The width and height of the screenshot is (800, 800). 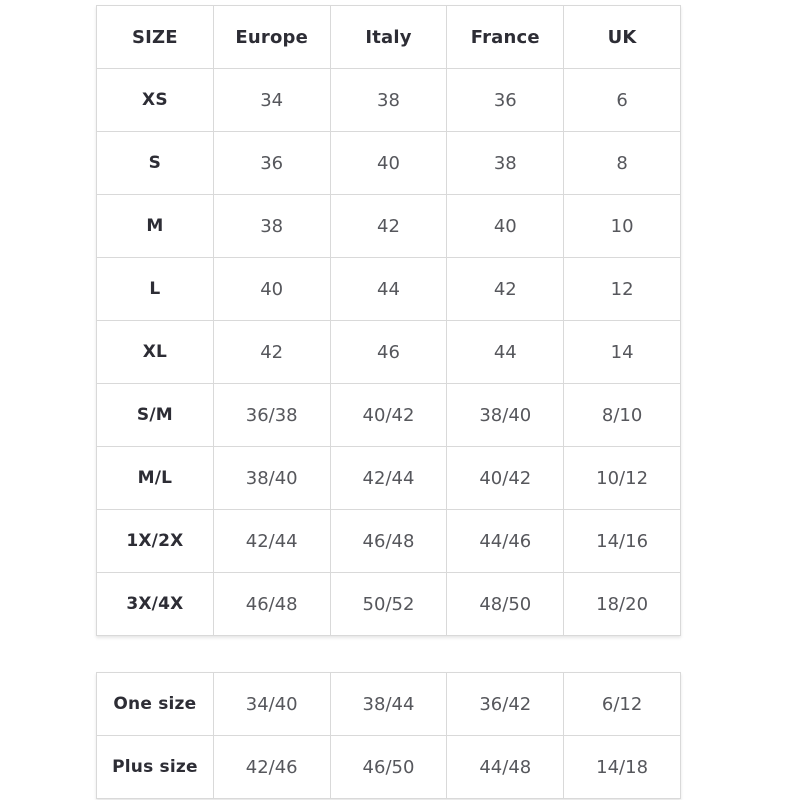 I want to click on row-label: One size, so click(x=155, y=704).